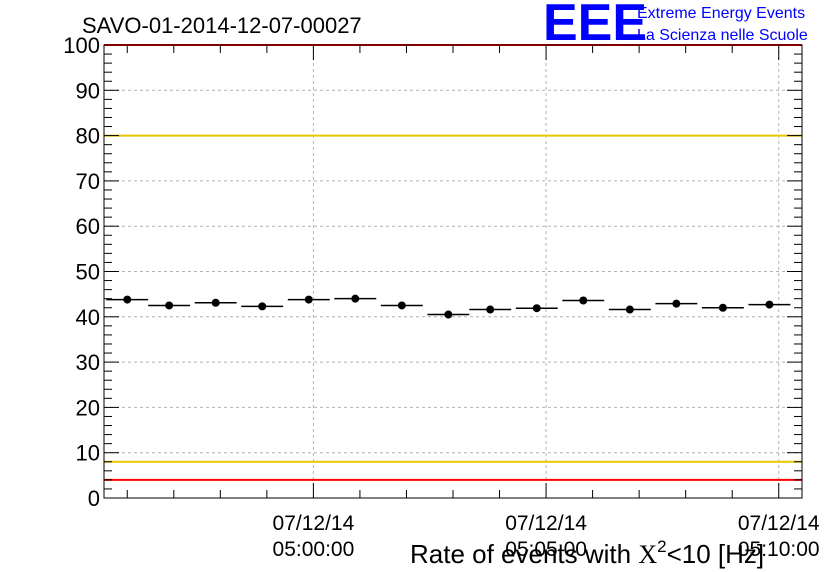 Image resolution: width=836 pixels, height=572 pixels. Describe the element at coordinates (546, 549) in the screenshot. I see `x-tick-time-label: 05:05:00` at that location.